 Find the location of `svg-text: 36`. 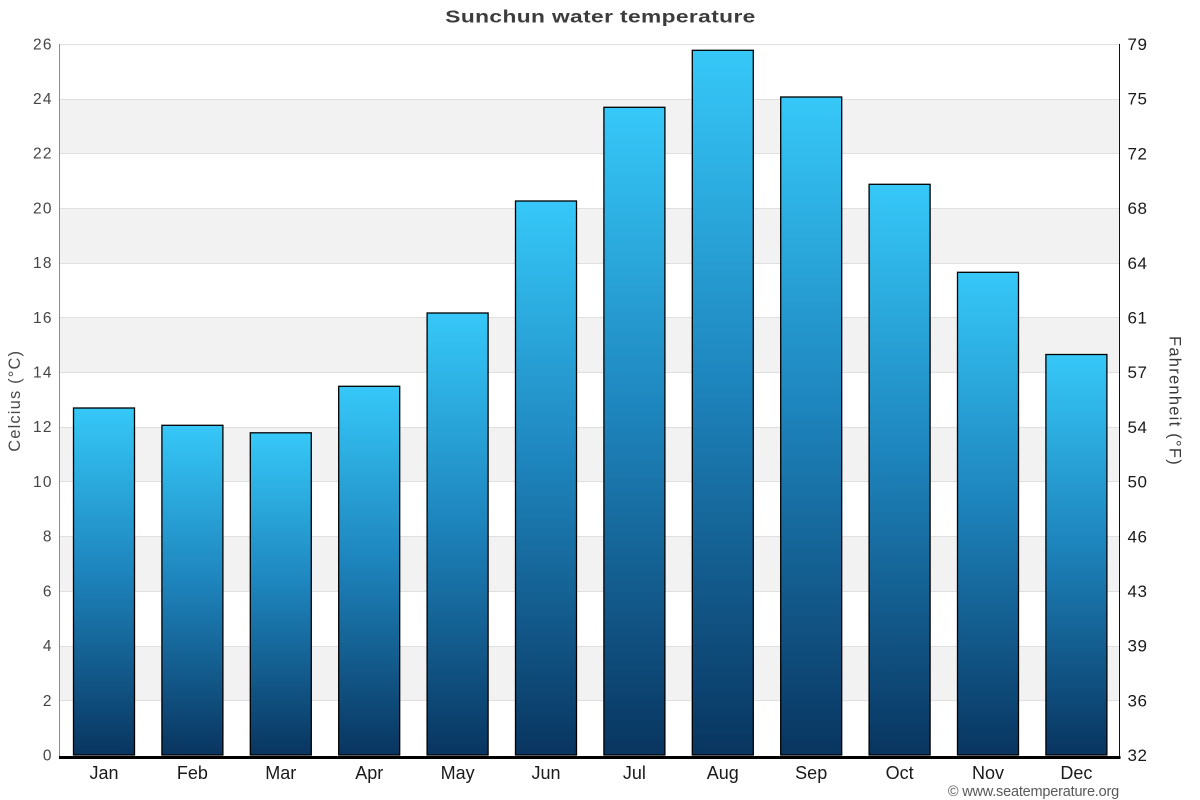

svg-text: 36 is located at coordinates (1138, 700).